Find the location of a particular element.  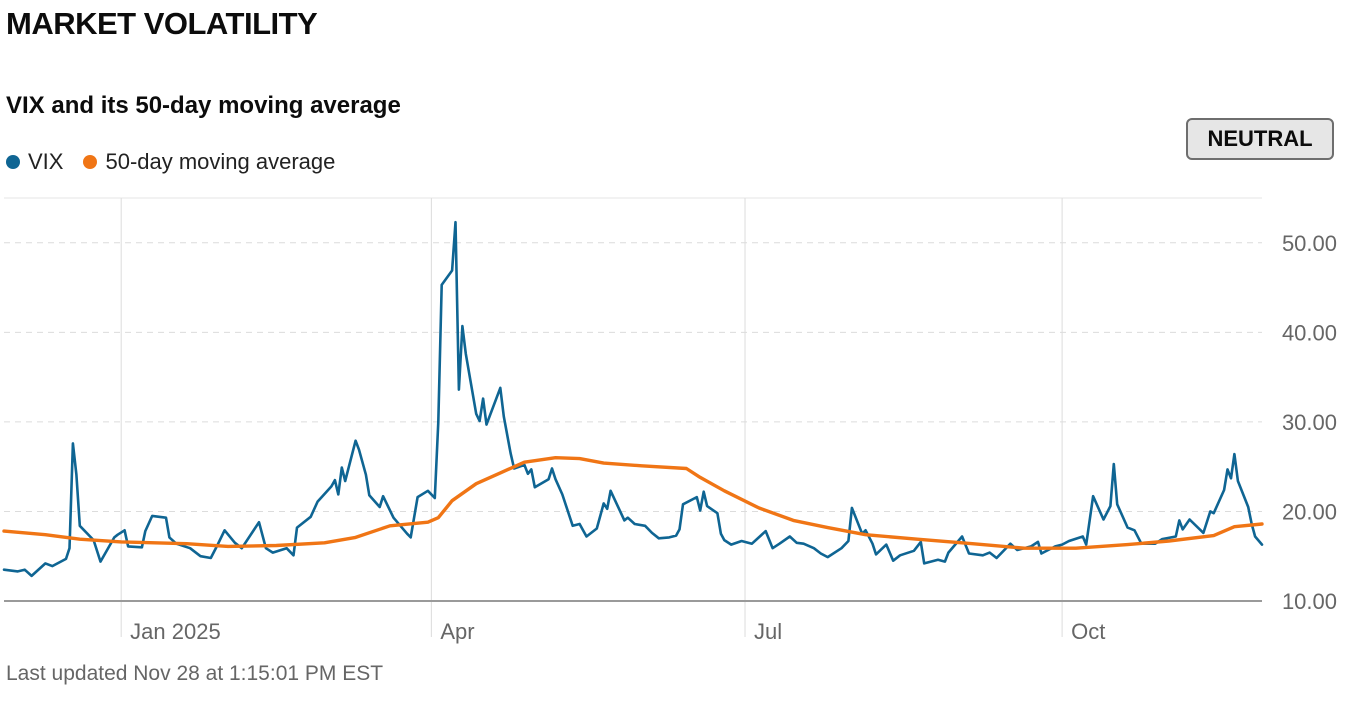

chart-legend: VIX 50-day moving average is located at coordinates (180, 162).